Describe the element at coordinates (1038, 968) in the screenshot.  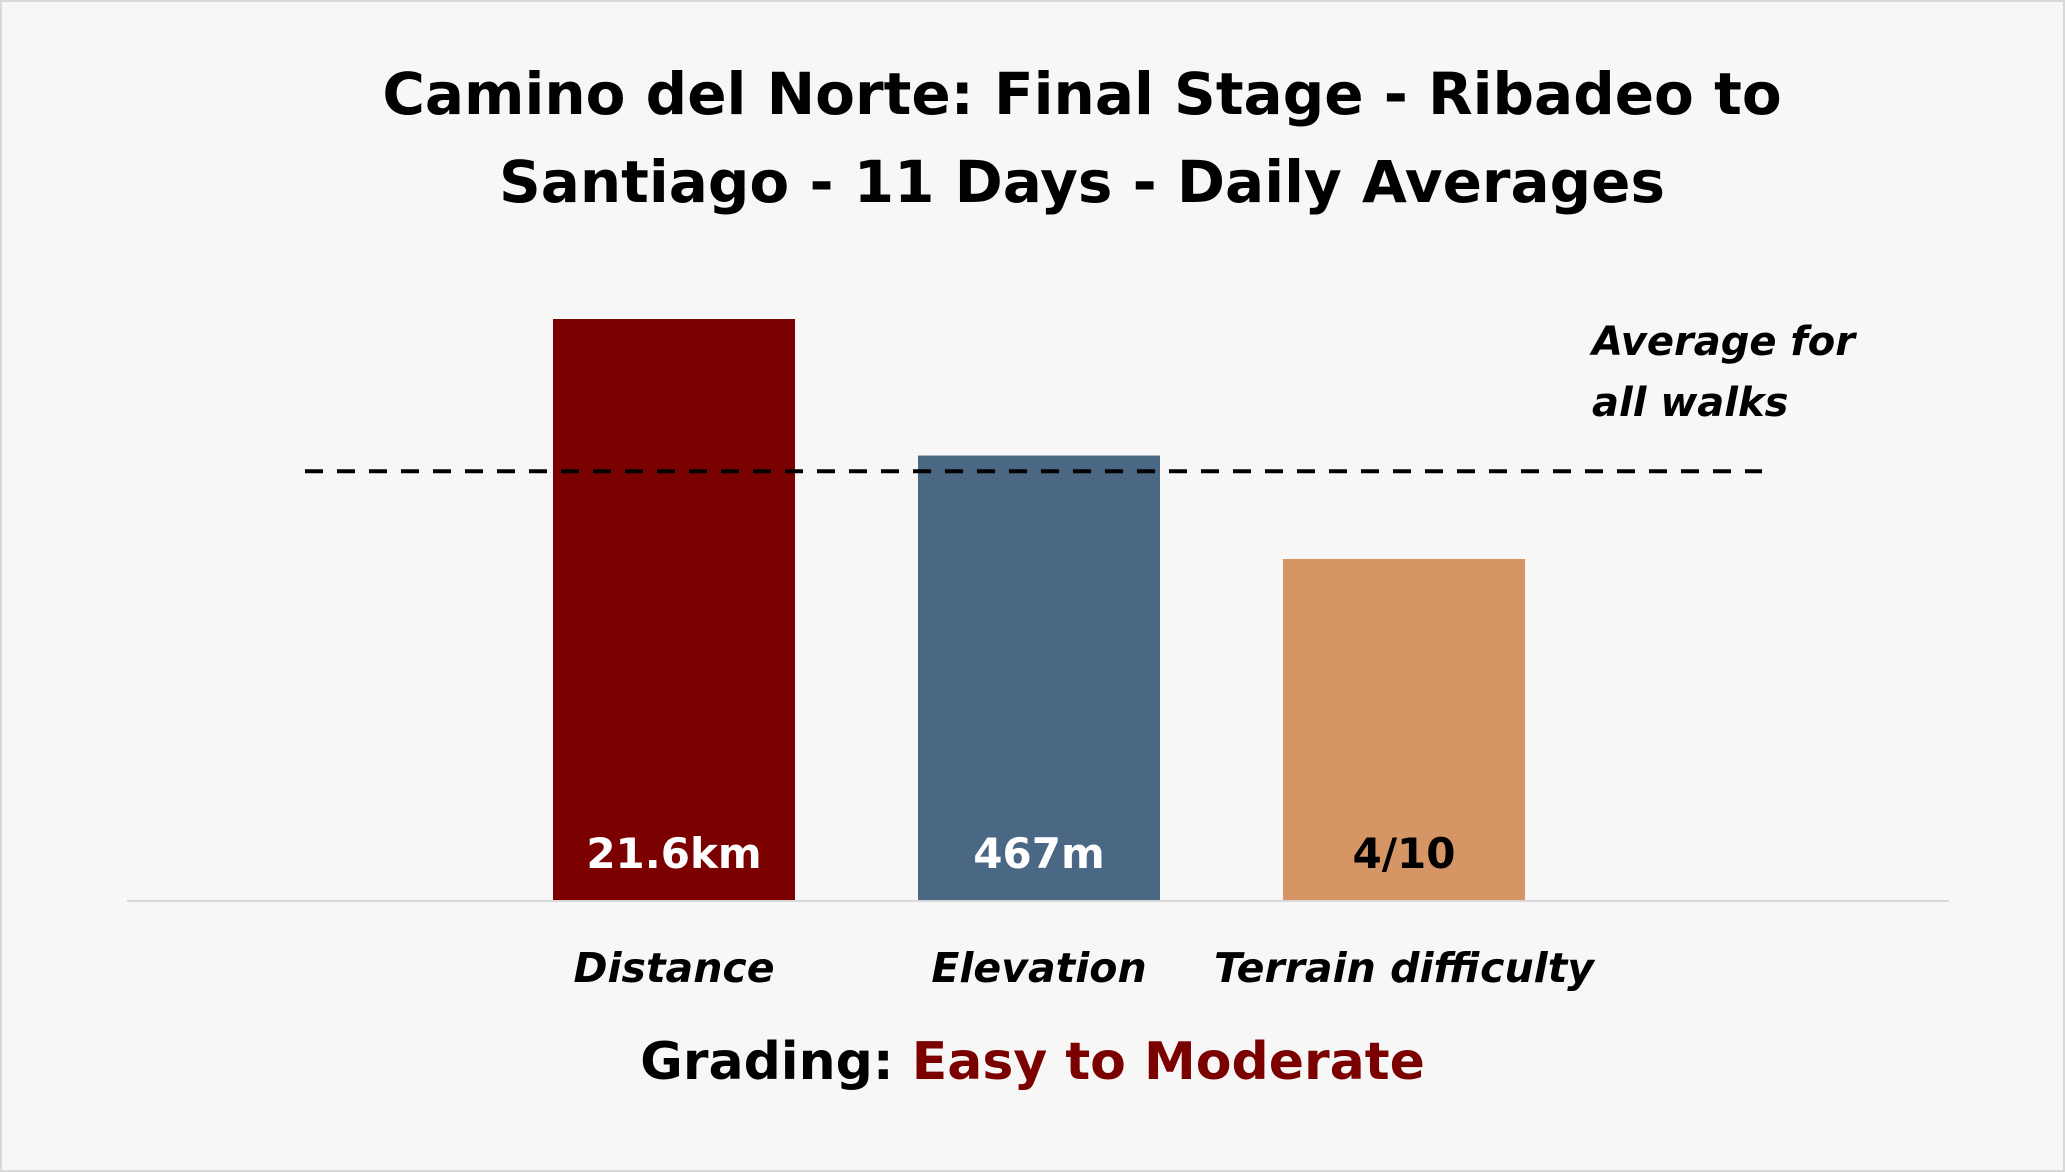
I see `category-label-2: Elevation` at that location.